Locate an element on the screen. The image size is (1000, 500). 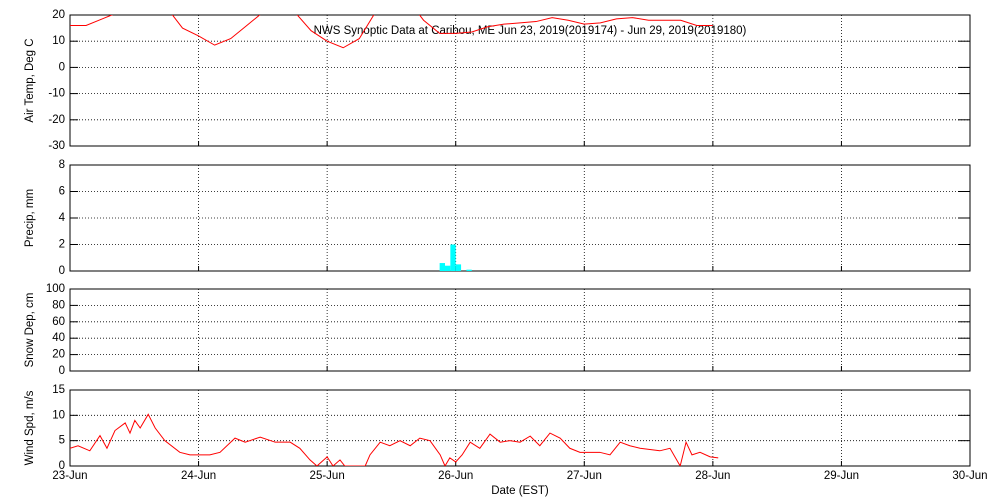
panel-frame is located at coordinates (520, 428).